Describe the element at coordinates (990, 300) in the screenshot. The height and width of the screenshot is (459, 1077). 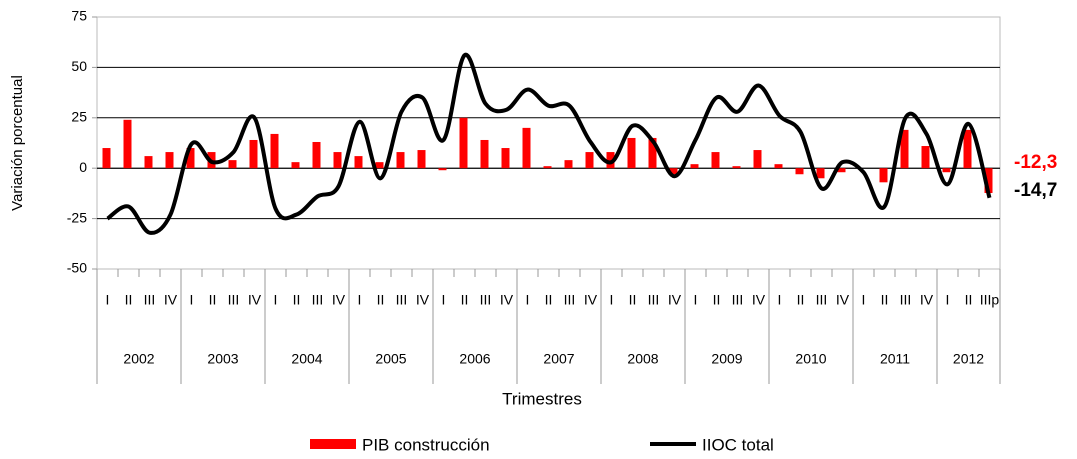
I see `x-tick-label: IIIp` at that location.